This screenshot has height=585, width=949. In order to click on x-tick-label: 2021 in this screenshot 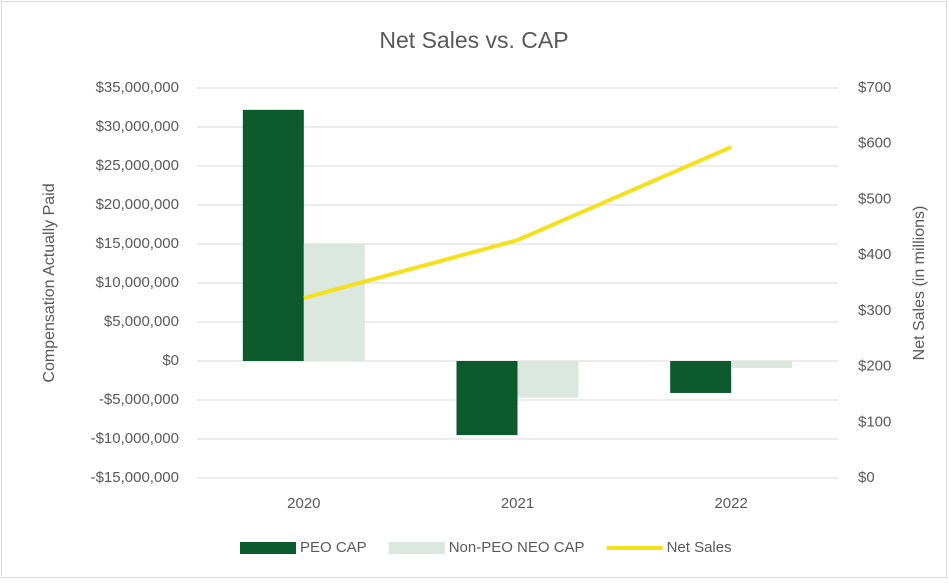, I will do `click(517, 503)`.